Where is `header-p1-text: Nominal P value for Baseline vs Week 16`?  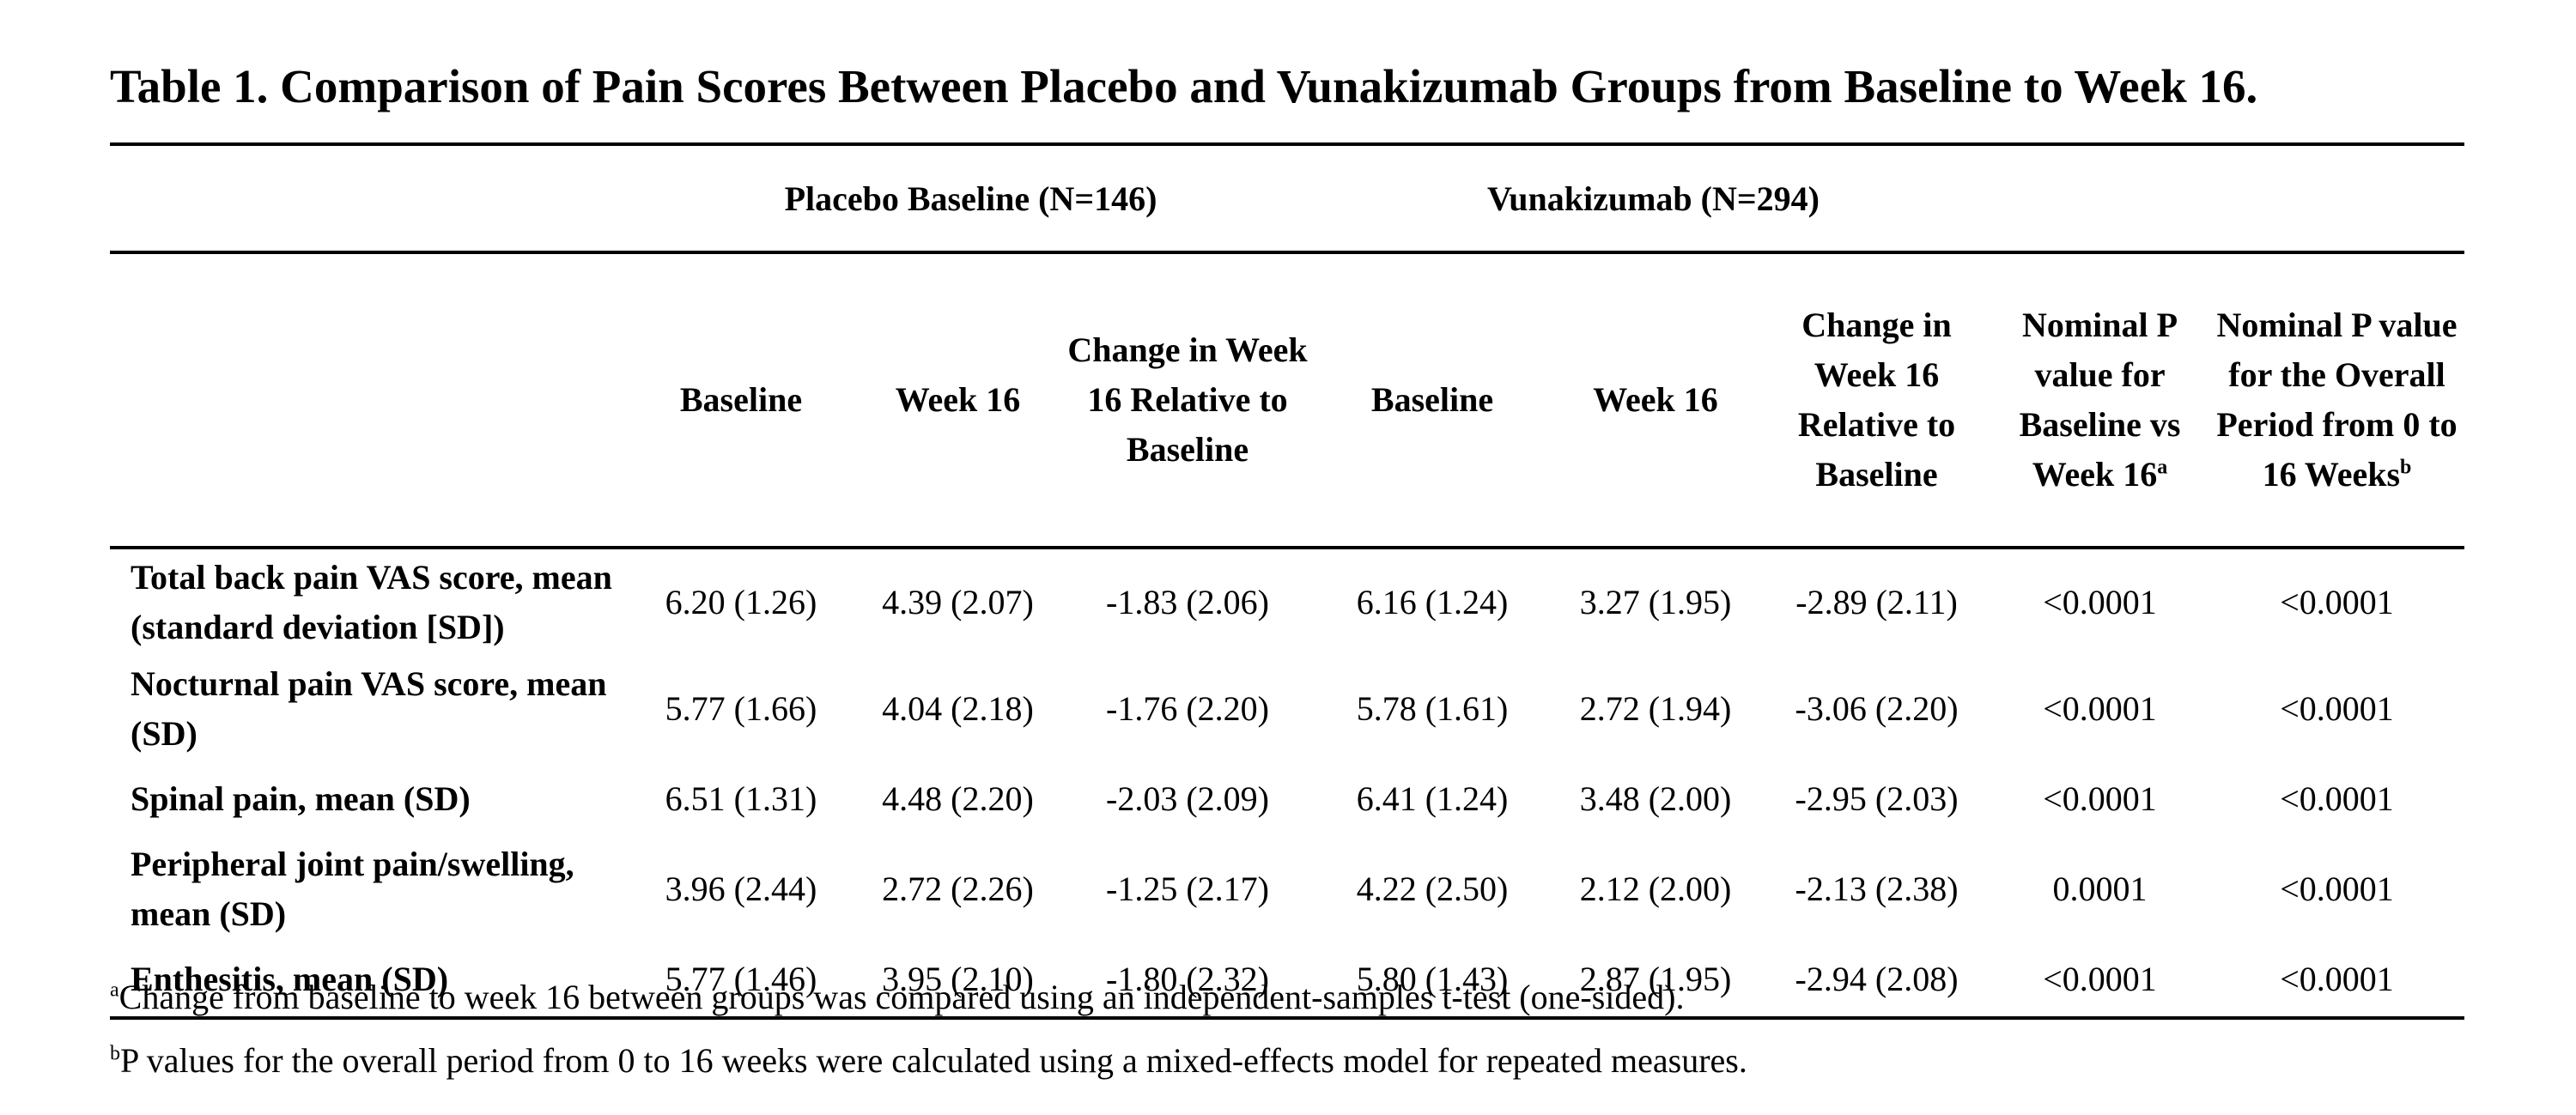
header-p1-text: Nominal P value for Baseline vs Week 16 is located at coordinates (2100, 400).